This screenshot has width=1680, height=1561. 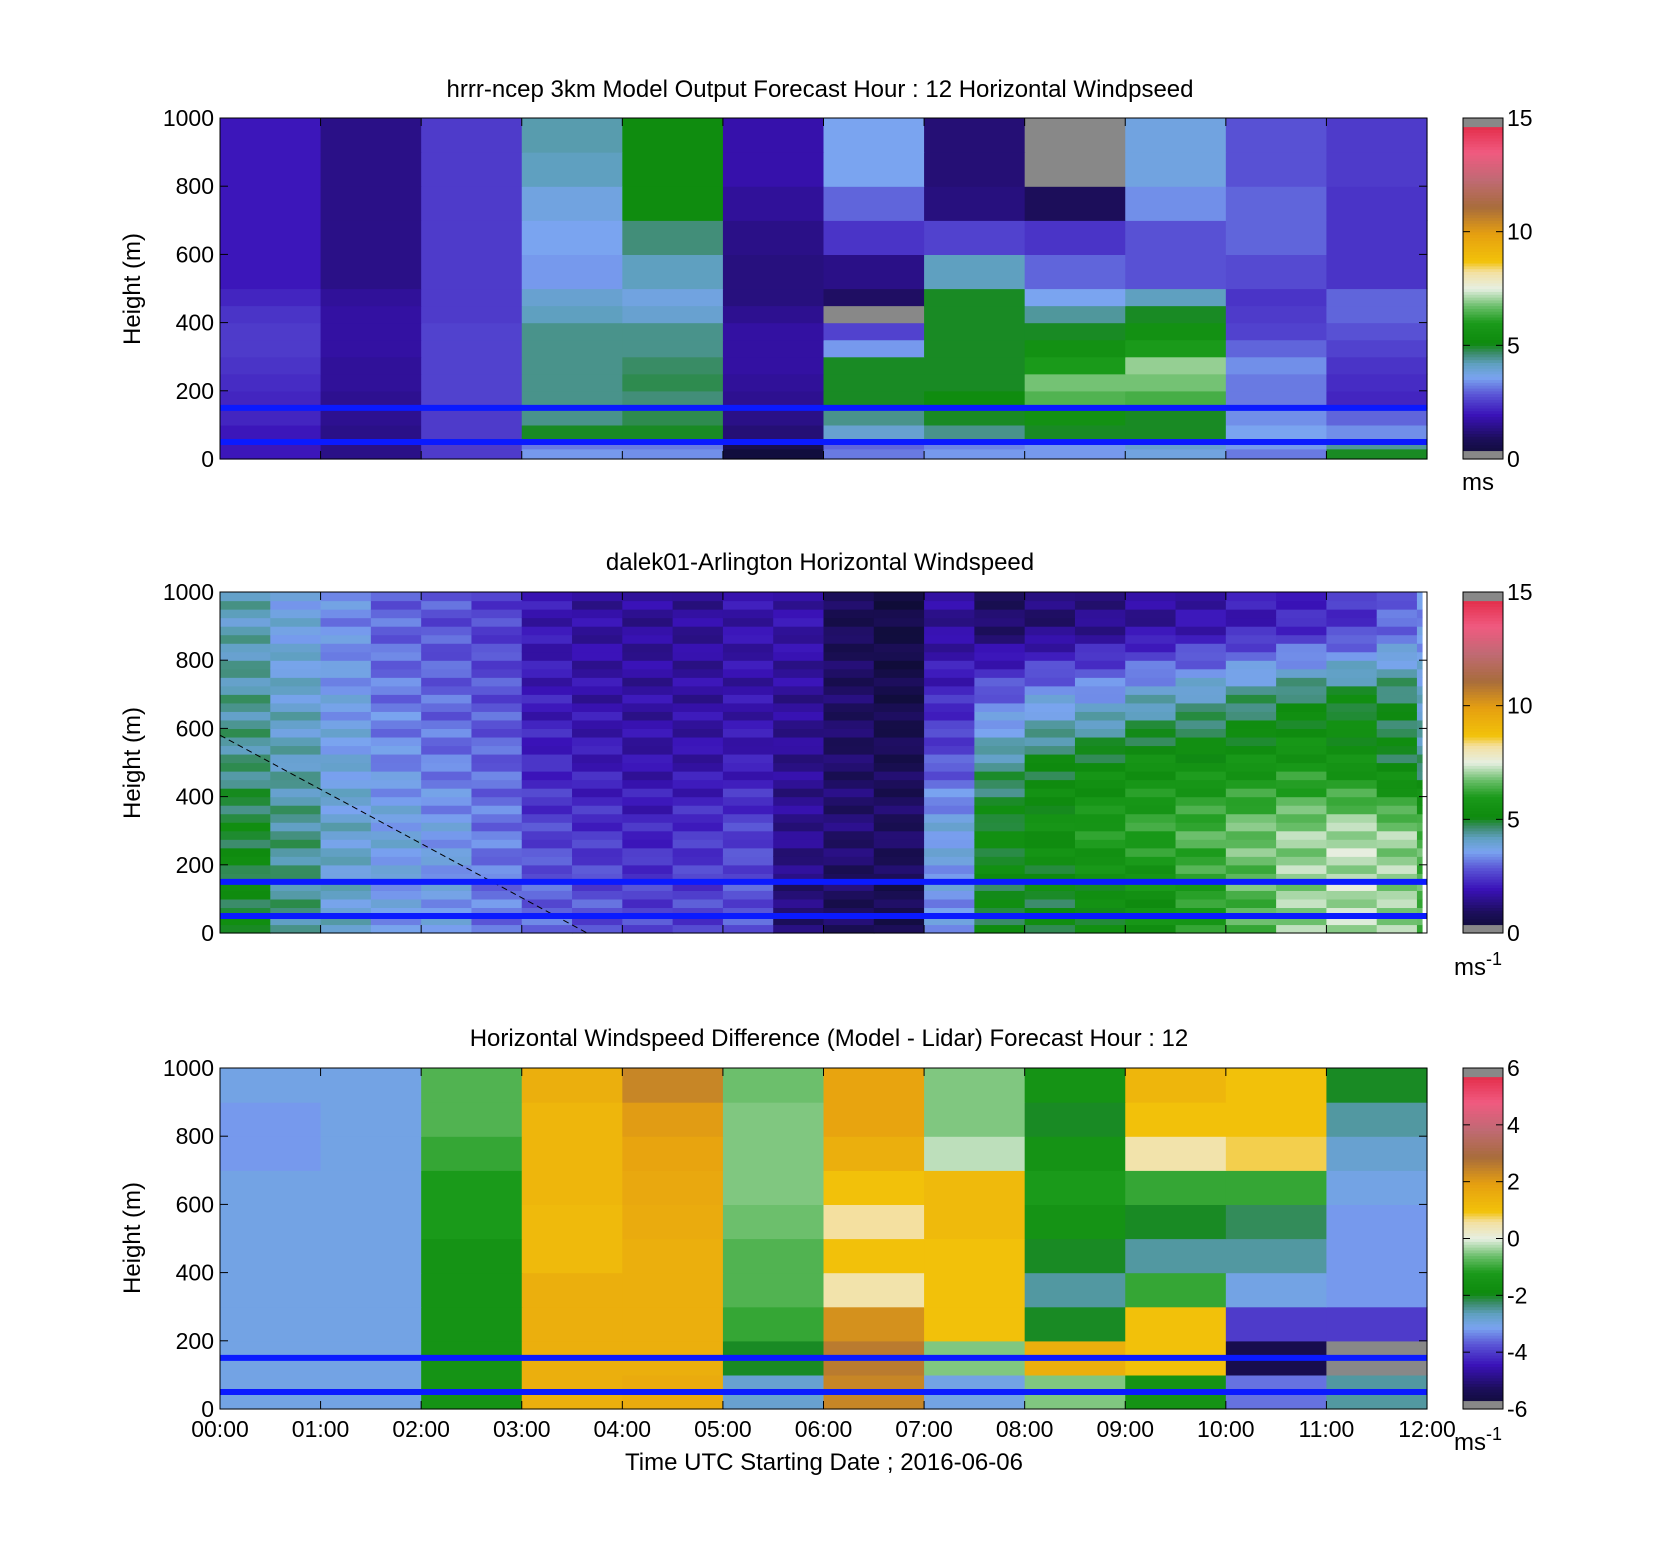 I want to click on overlay, so click(x=823, y=834).